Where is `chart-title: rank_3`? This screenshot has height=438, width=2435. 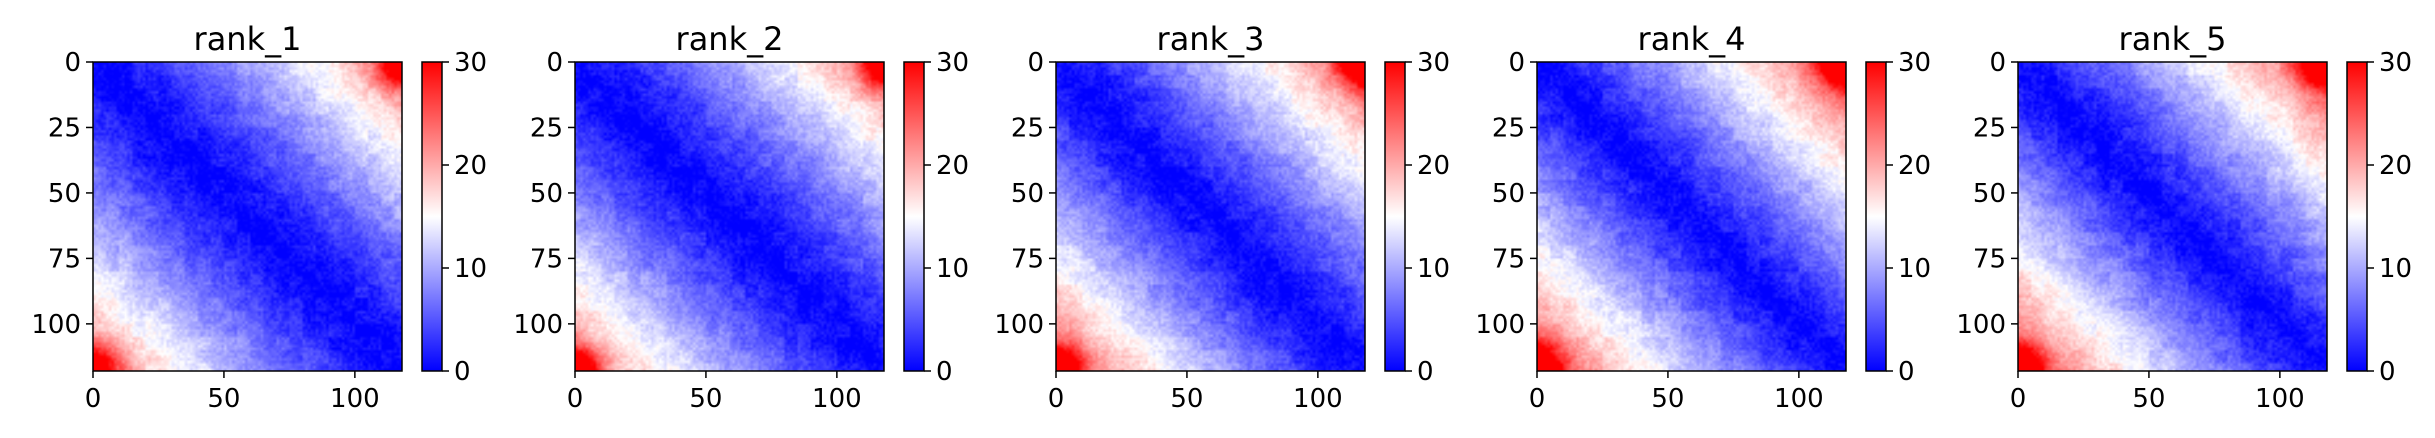
chart-title: rank_3 is located at coordinates (1211, 39).